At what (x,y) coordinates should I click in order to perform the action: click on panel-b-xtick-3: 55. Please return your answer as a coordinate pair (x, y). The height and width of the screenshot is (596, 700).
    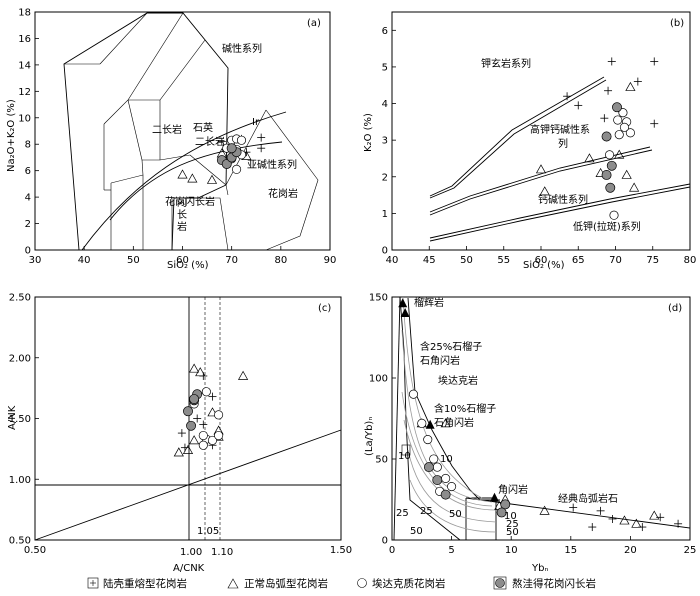
    Looking at the image, I should click on (503, 260).